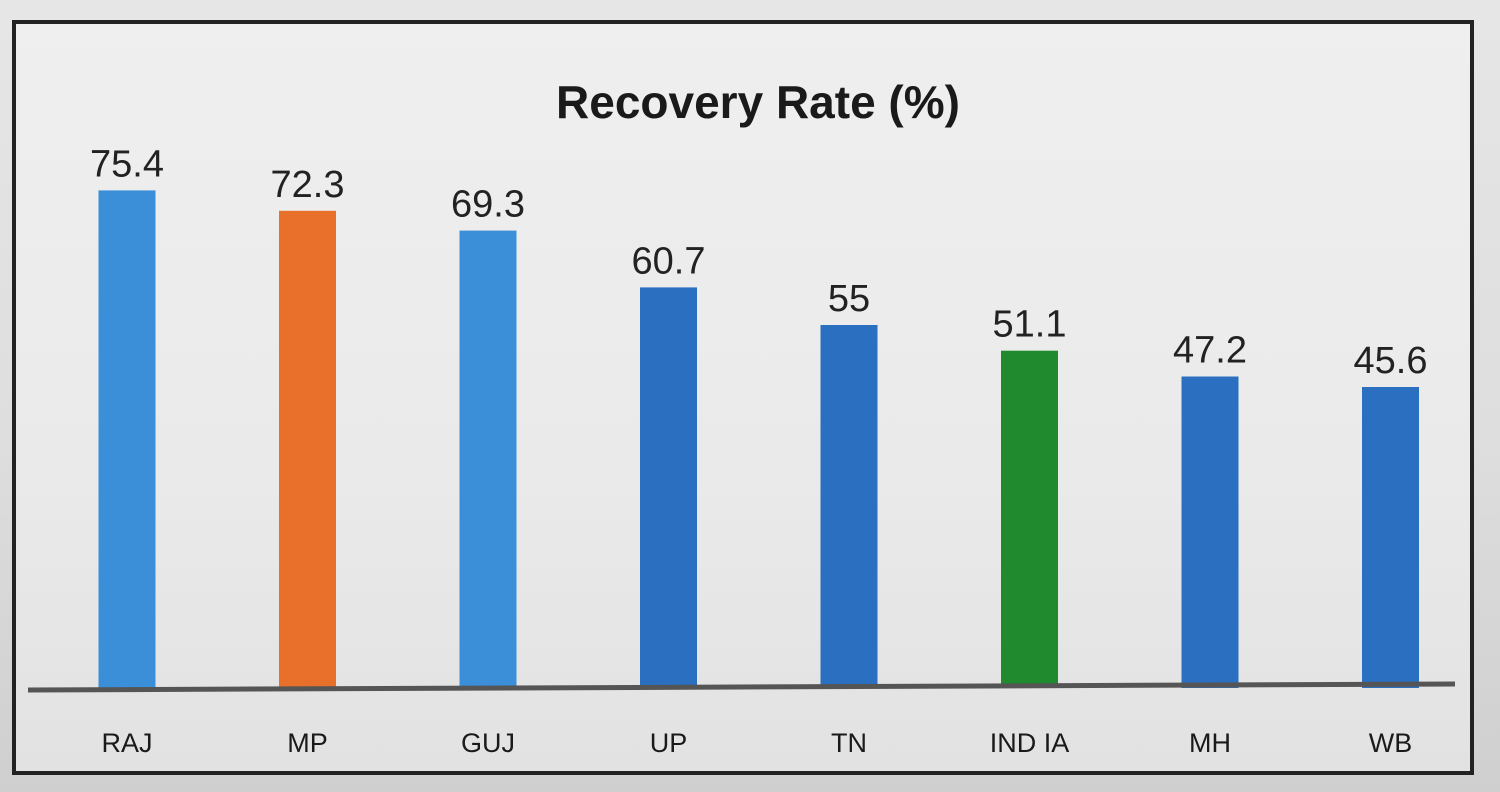 The image size is (1500, 792). Describe the element at coordinates (1030, 325) in the screenshot. I see `data-label-ind-ia: 51.1` at that location.